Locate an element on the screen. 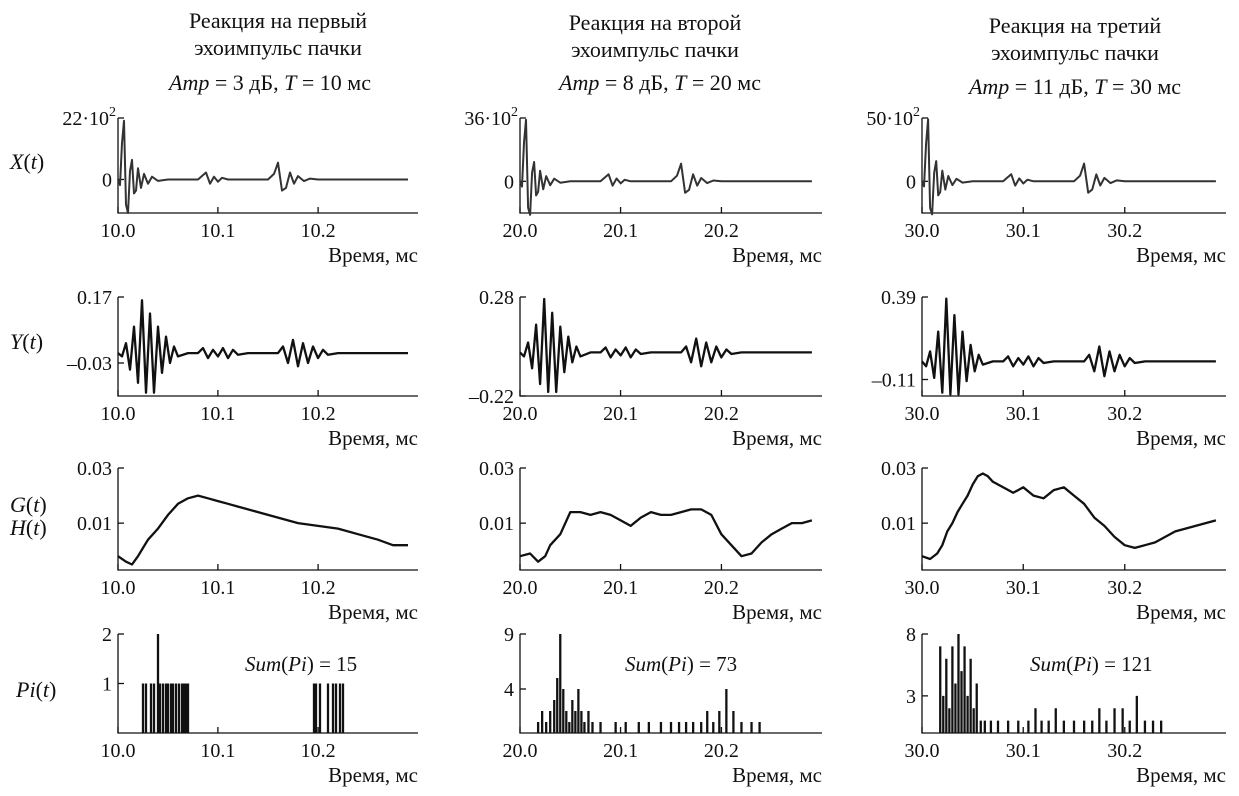 The width and height of the screenshot is (1239, 796). sum-annotation-3: Sum(Pi) = 121 is located at coordinates (1091, 664).